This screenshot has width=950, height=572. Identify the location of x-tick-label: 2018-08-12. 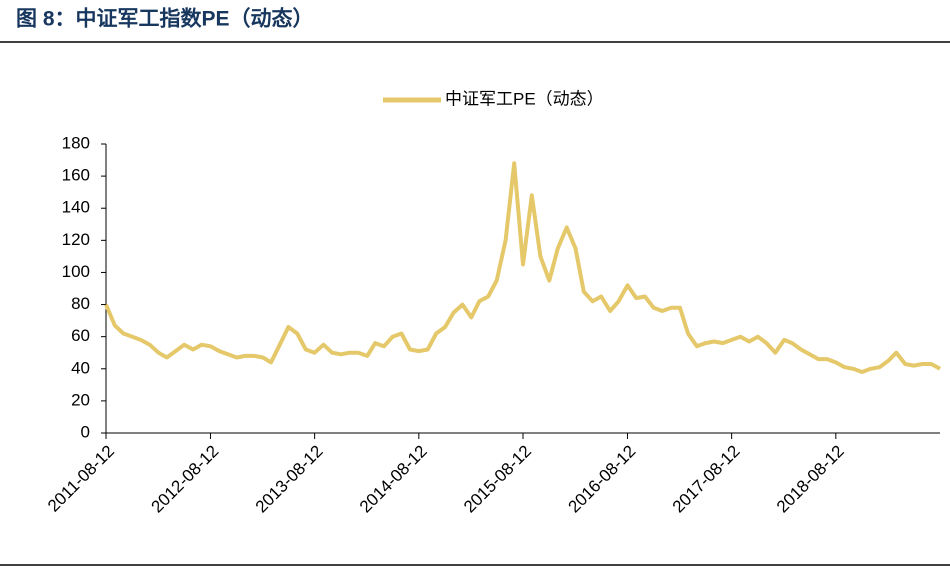
(810, 479).